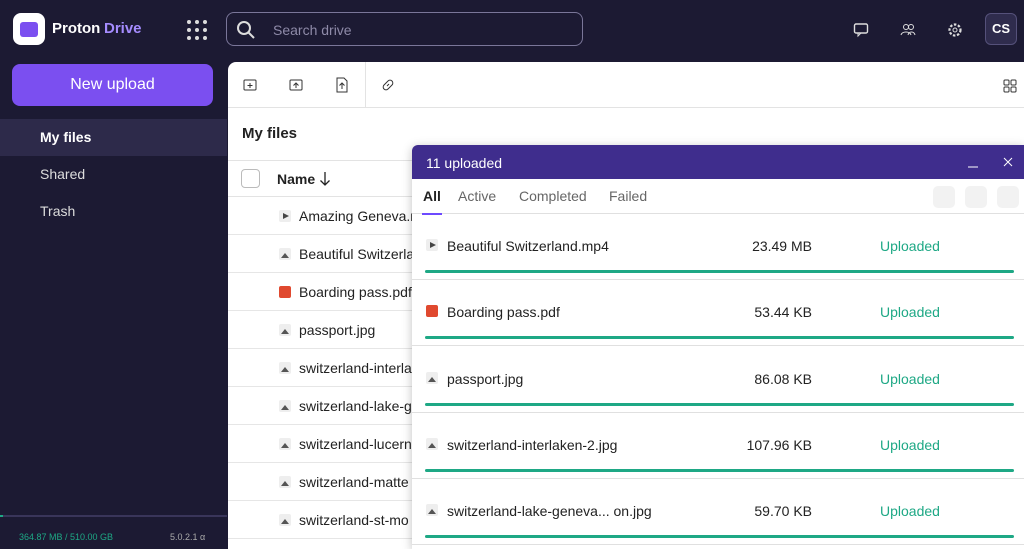 Image resolution: width=1024 pixels, height=549 pixels. I want to click on version: 5.0.2.1 α, so click(188, 537).